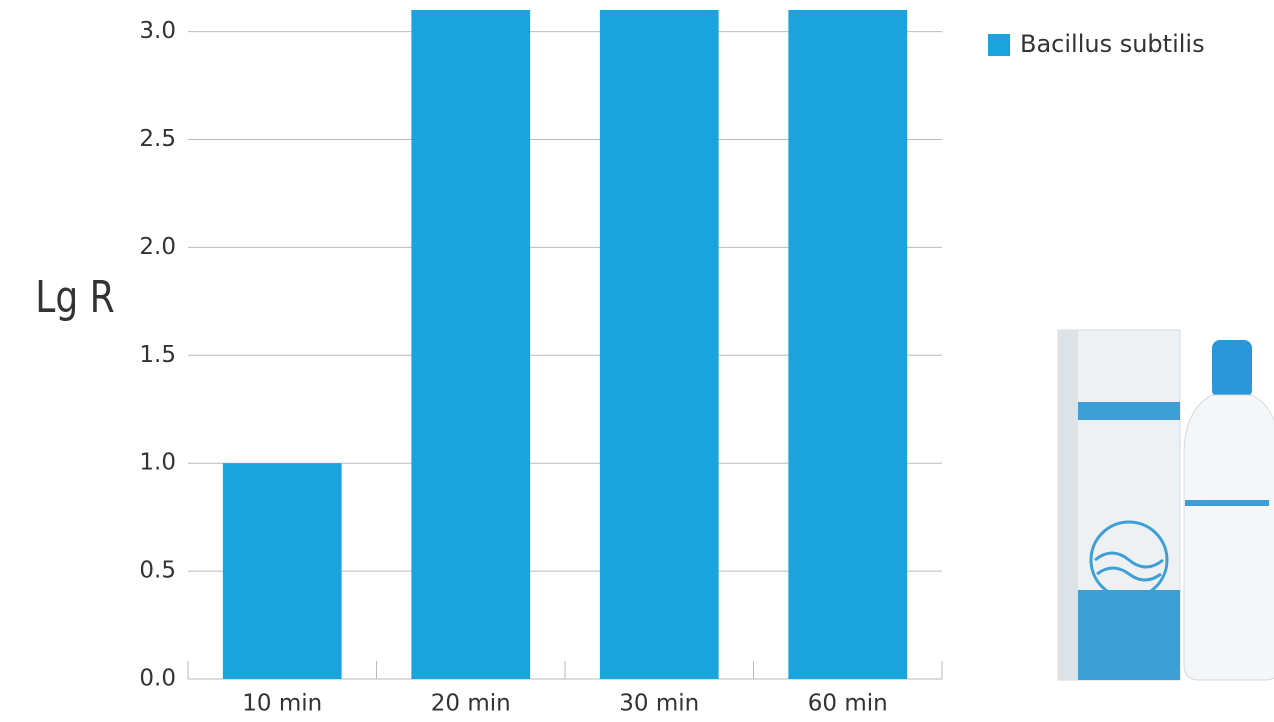  What do you see at coordinates (157, 679) in the screenshot?
I see `y-tick-label: 0.0` at bounding box center [157, 679].